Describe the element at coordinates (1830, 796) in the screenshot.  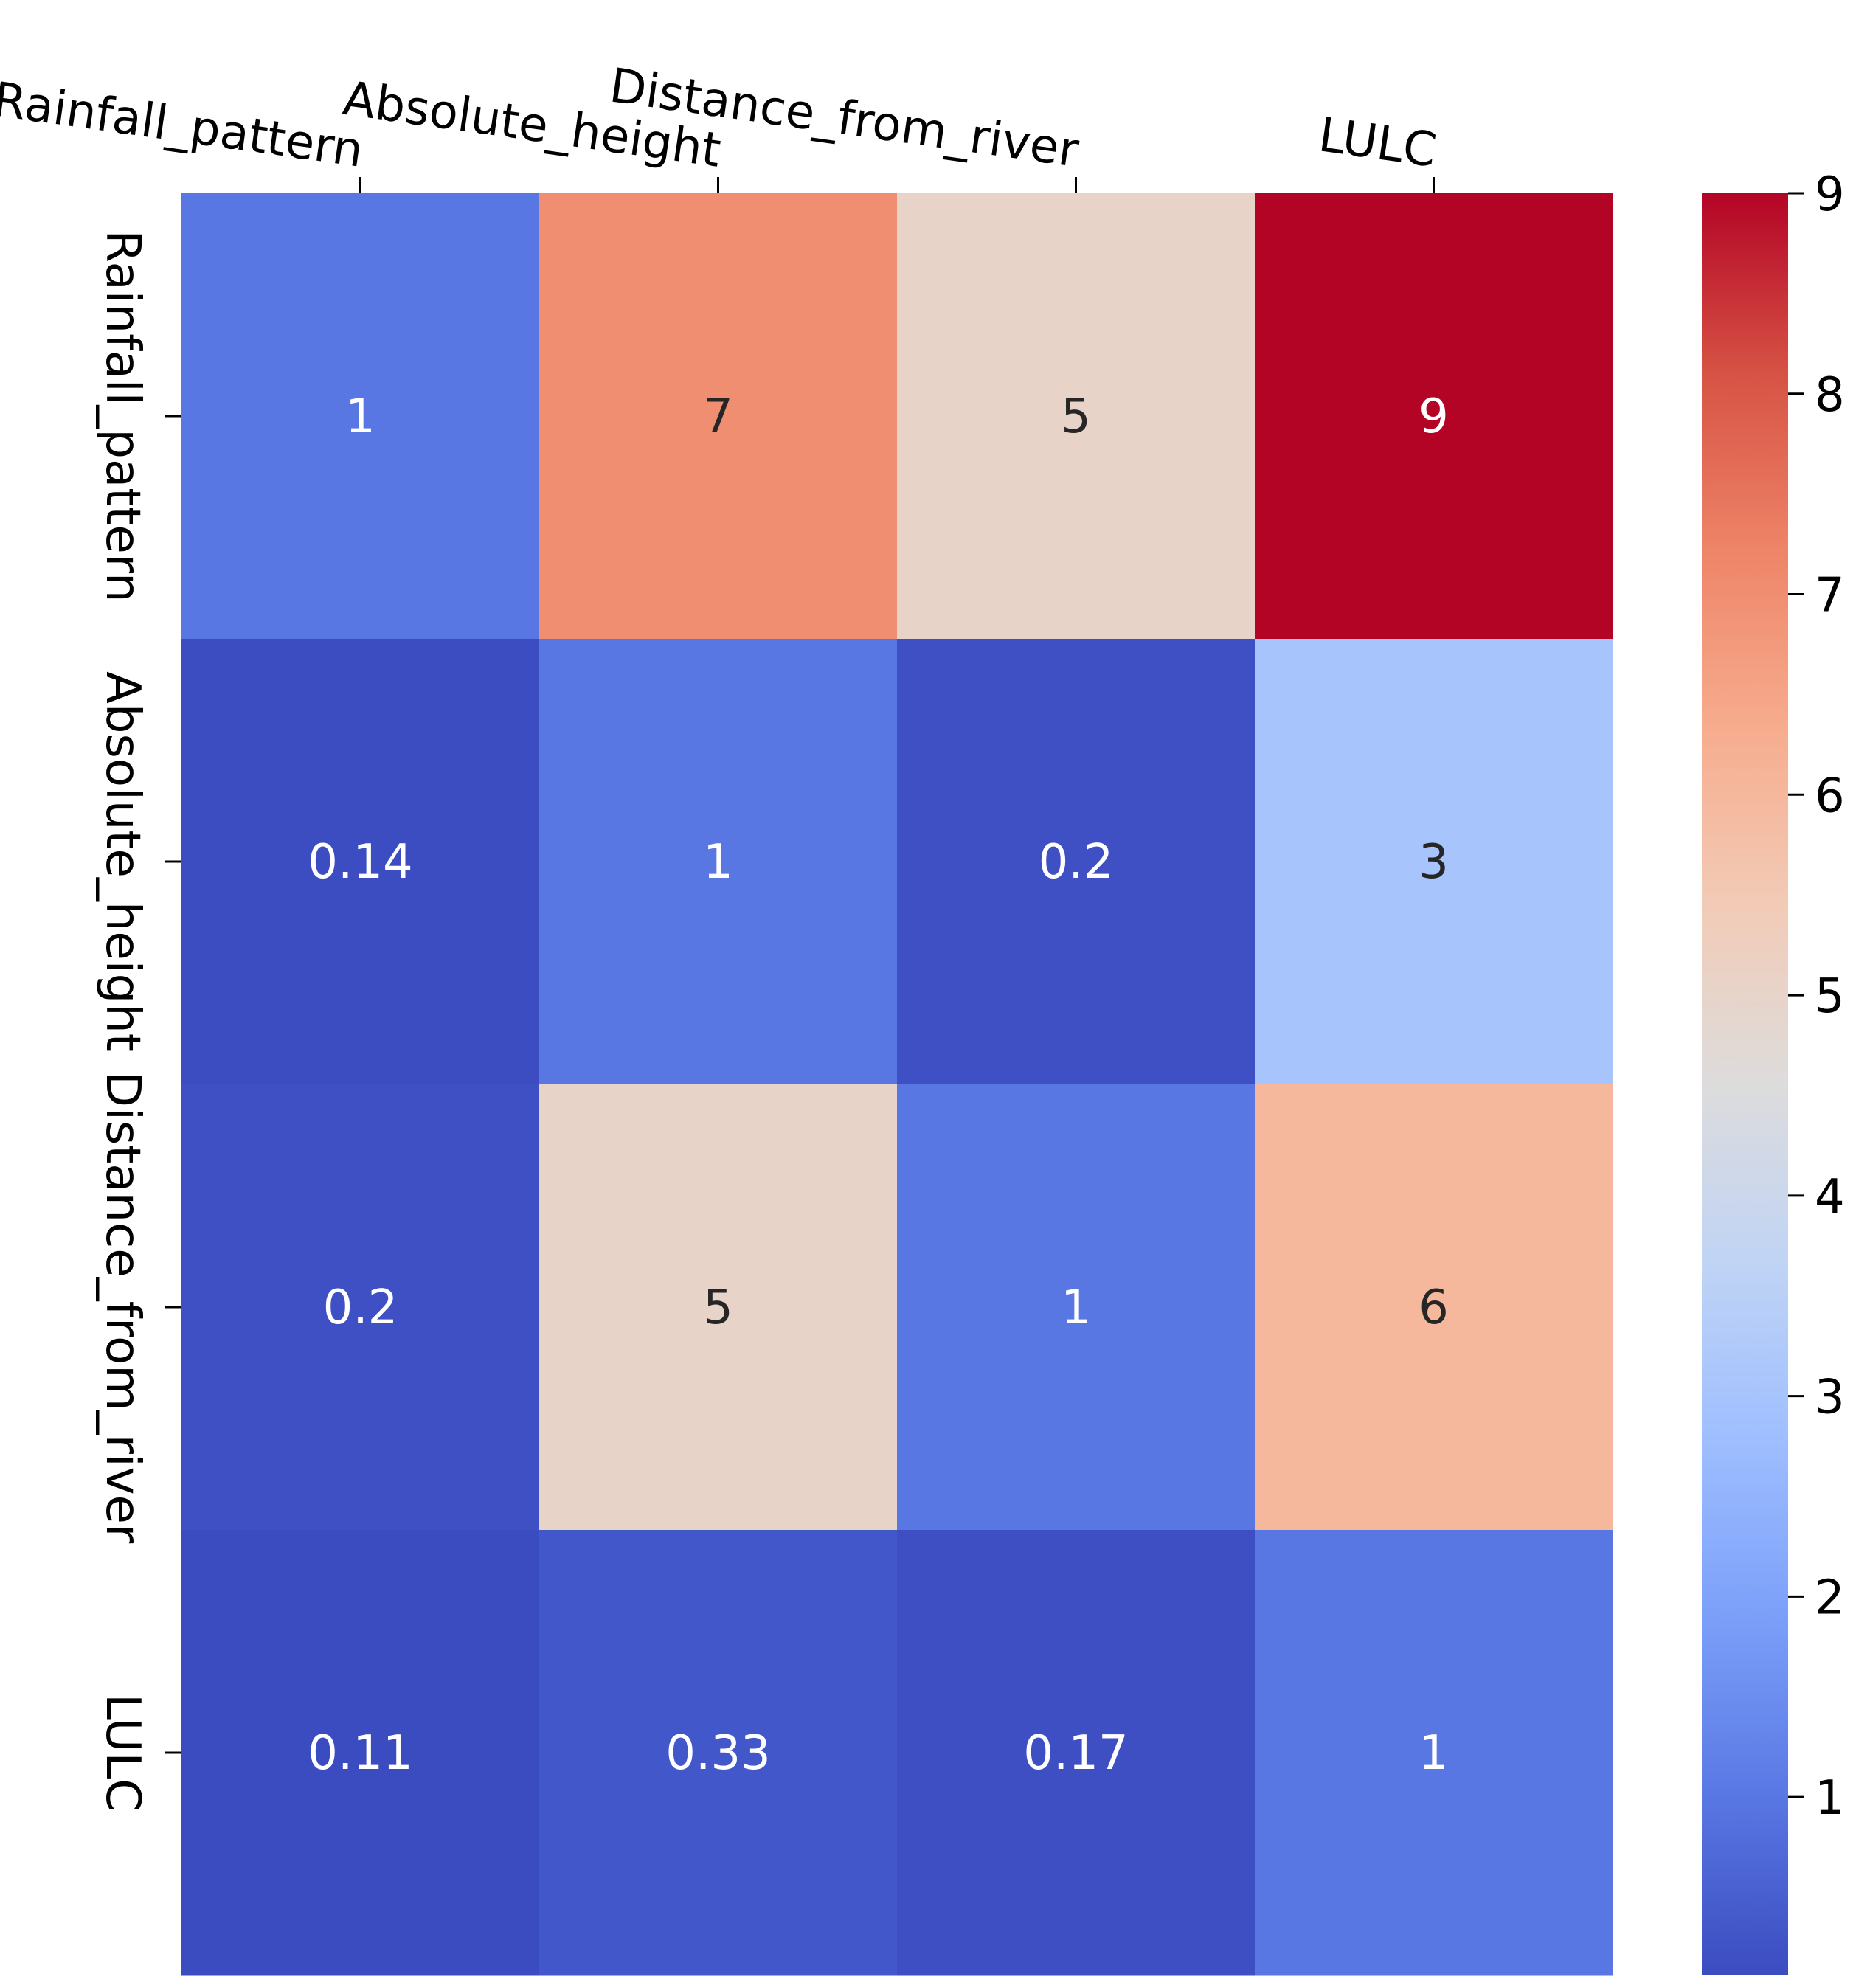
I see `colorbar-tick-label: 6` at that location.